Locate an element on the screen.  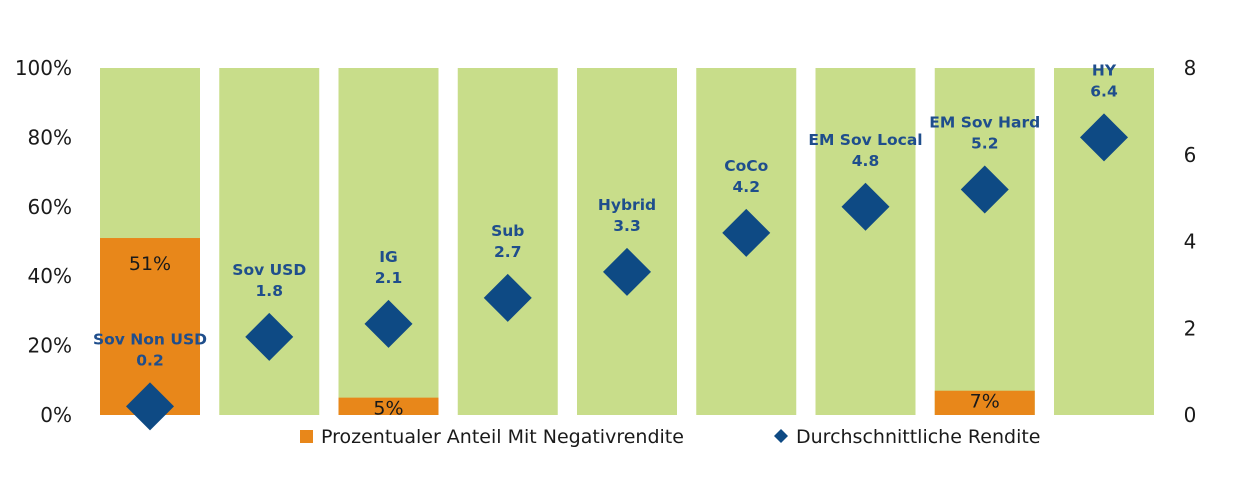
marker-average-yield-hybrid is located at coordinates (627, 271).